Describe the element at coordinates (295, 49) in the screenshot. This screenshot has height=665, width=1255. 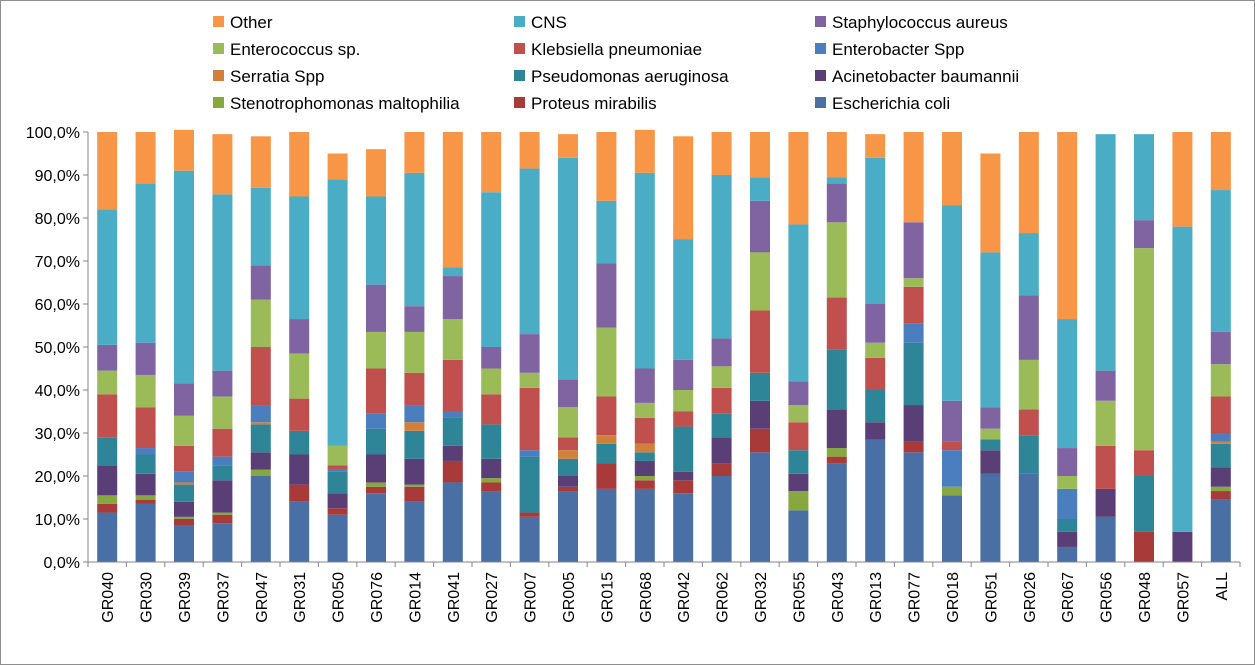
I see `legend-label-enterococcus-sp: Enterococcus sp.` at that location.